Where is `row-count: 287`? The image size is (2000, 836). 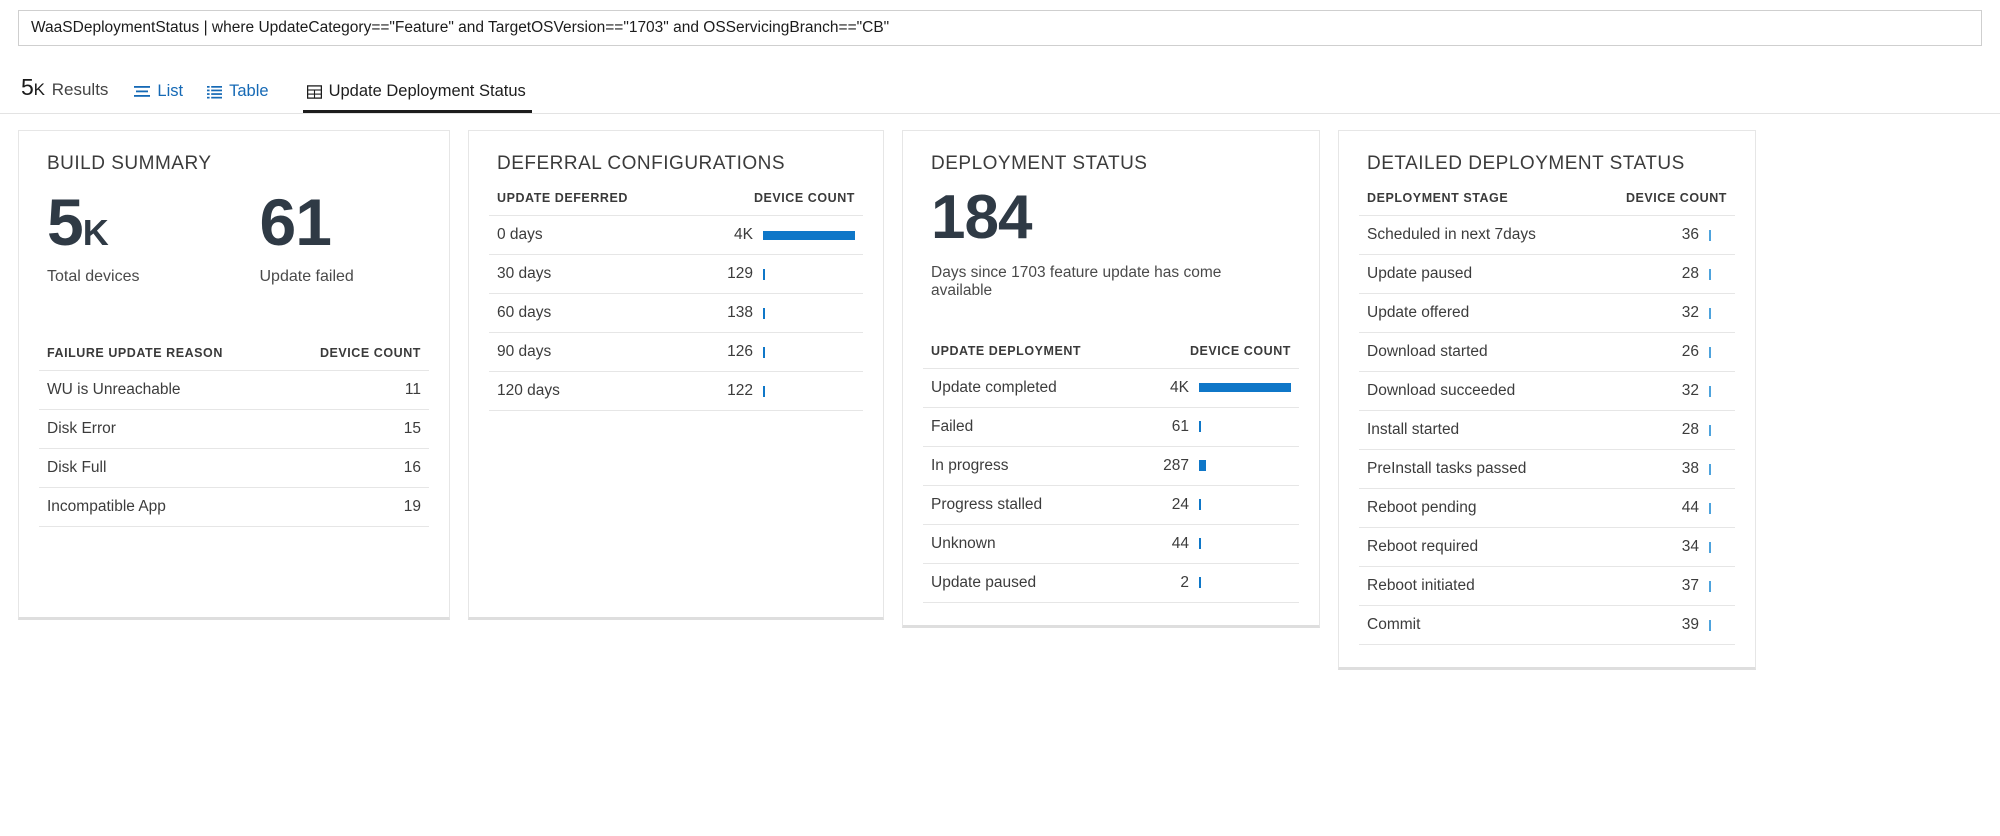 row-count: 287 is located at coordinates (1209, 465).